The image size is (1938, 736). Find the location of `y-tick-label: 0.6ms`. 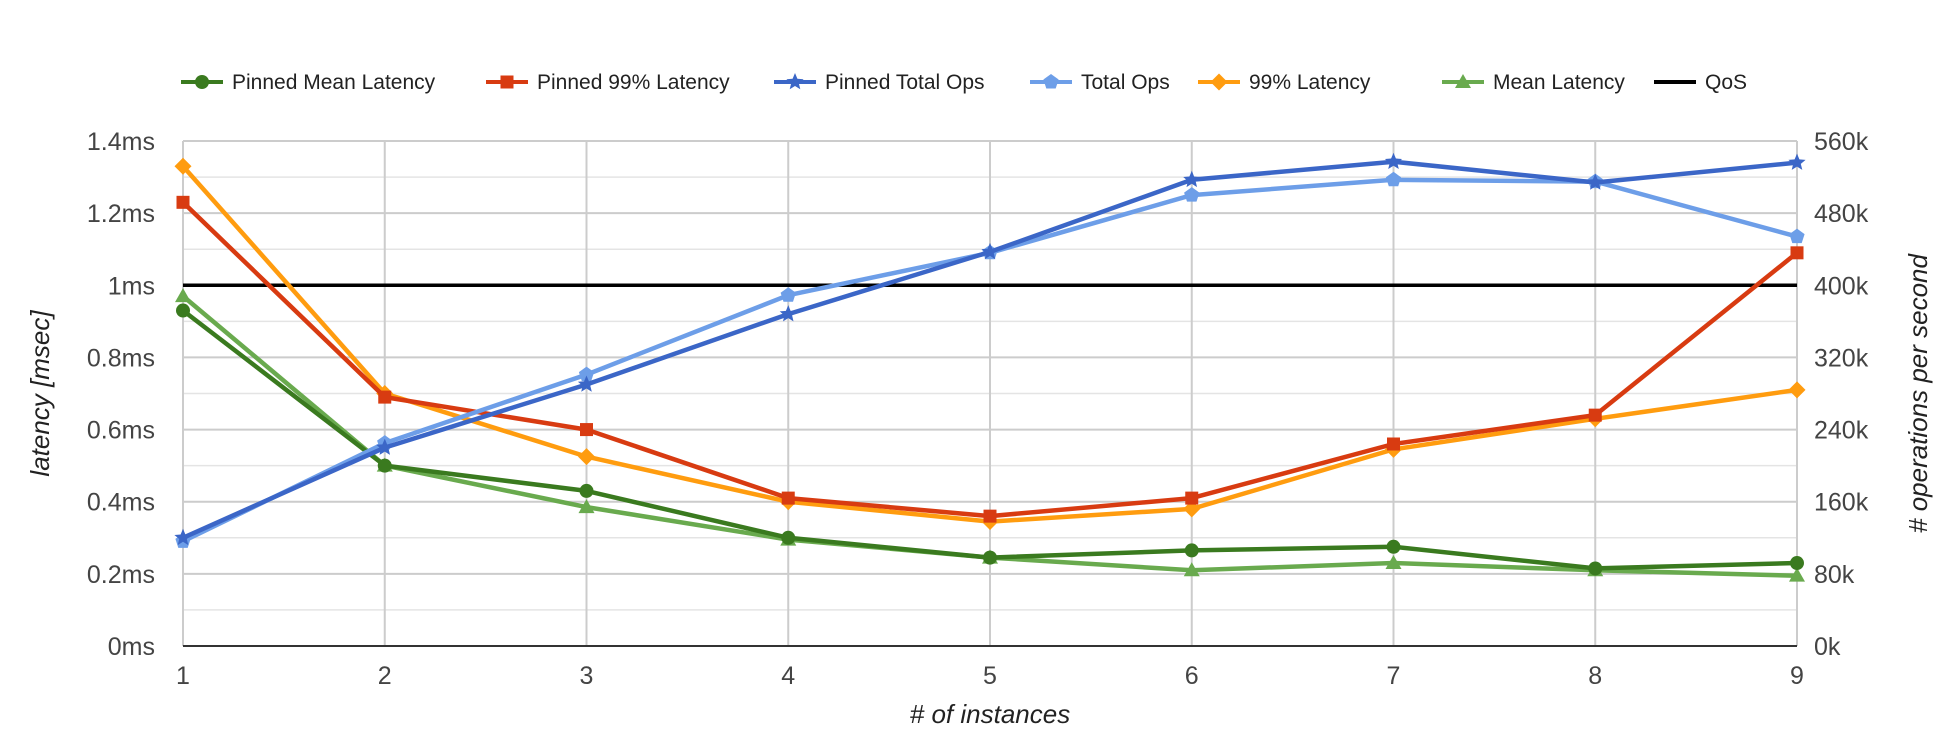

y-tick-label: 0.6ms is located at coordinates (121, 431).